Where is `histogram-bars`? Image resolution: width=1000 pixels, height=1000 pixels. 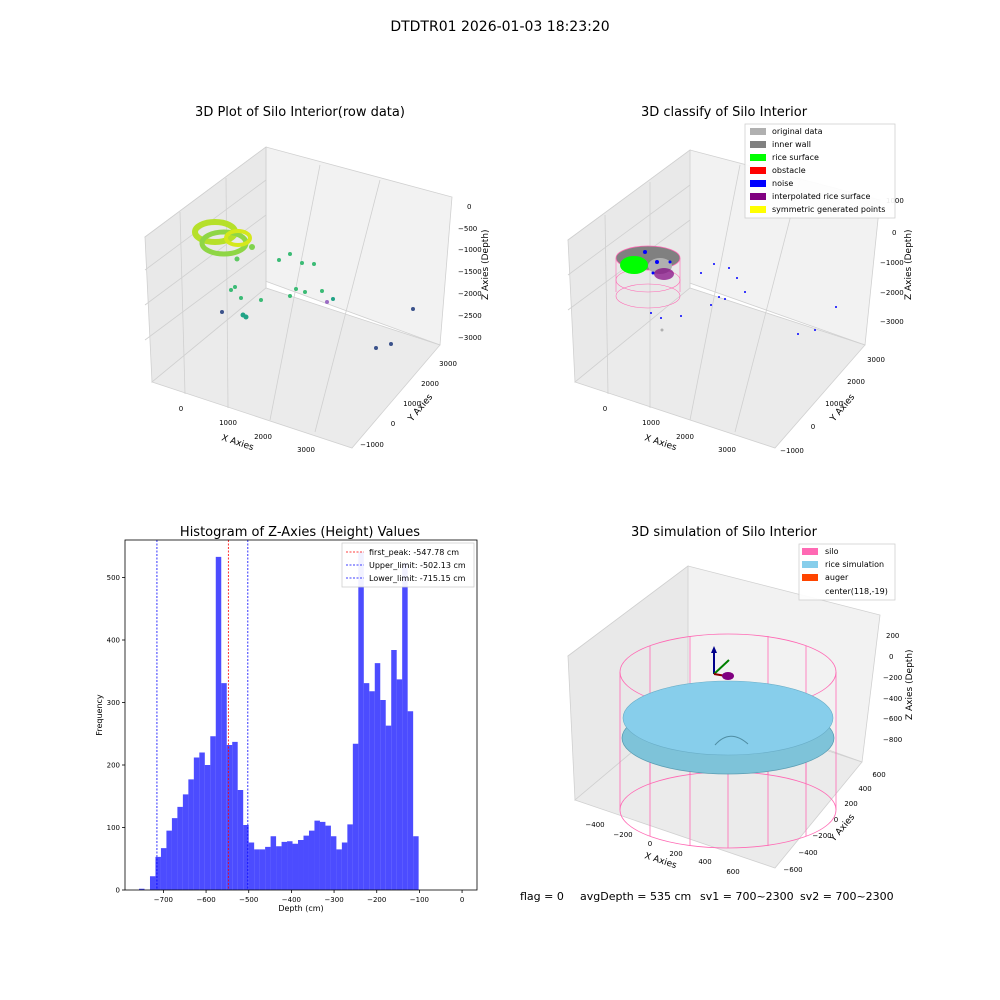 histogram-bars is located at coordinates (279, 721).